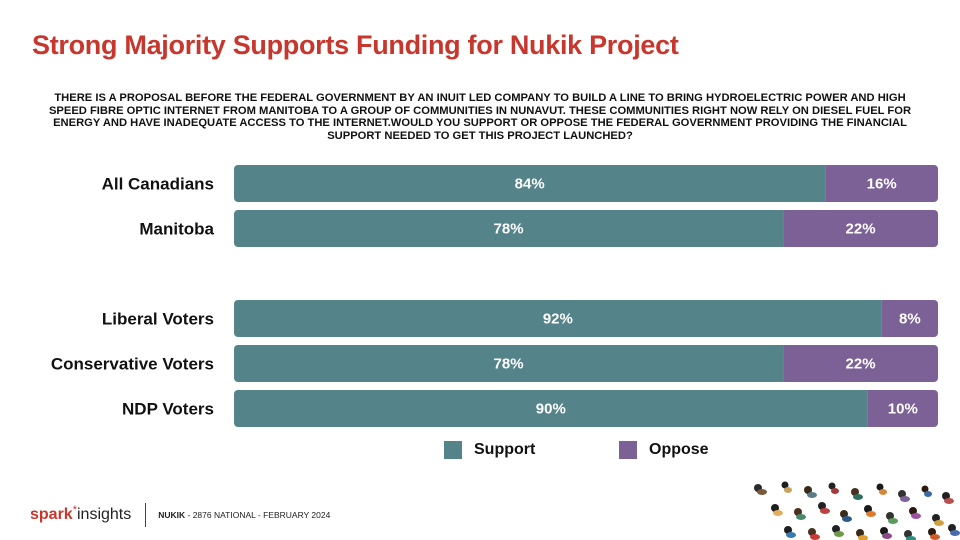 The height and width of the screenshot is (540, 960). I want to click on category-label-ndp-voters: NDP Voters, so click(168, 409).